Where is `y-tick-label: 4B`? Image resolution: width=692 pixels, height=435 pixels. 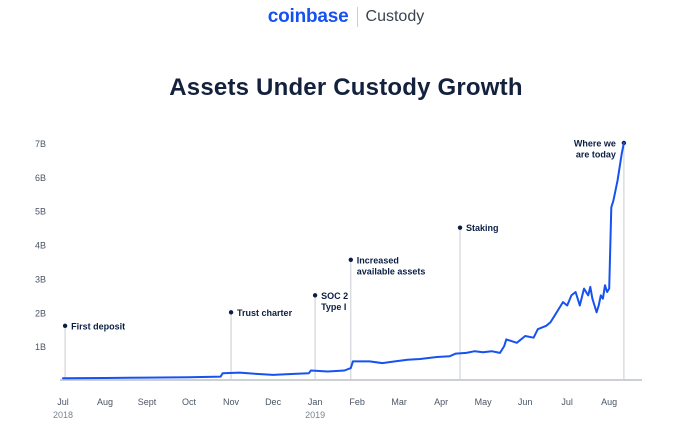
y-tick-label: 4B is located at coordinates (40, 246).